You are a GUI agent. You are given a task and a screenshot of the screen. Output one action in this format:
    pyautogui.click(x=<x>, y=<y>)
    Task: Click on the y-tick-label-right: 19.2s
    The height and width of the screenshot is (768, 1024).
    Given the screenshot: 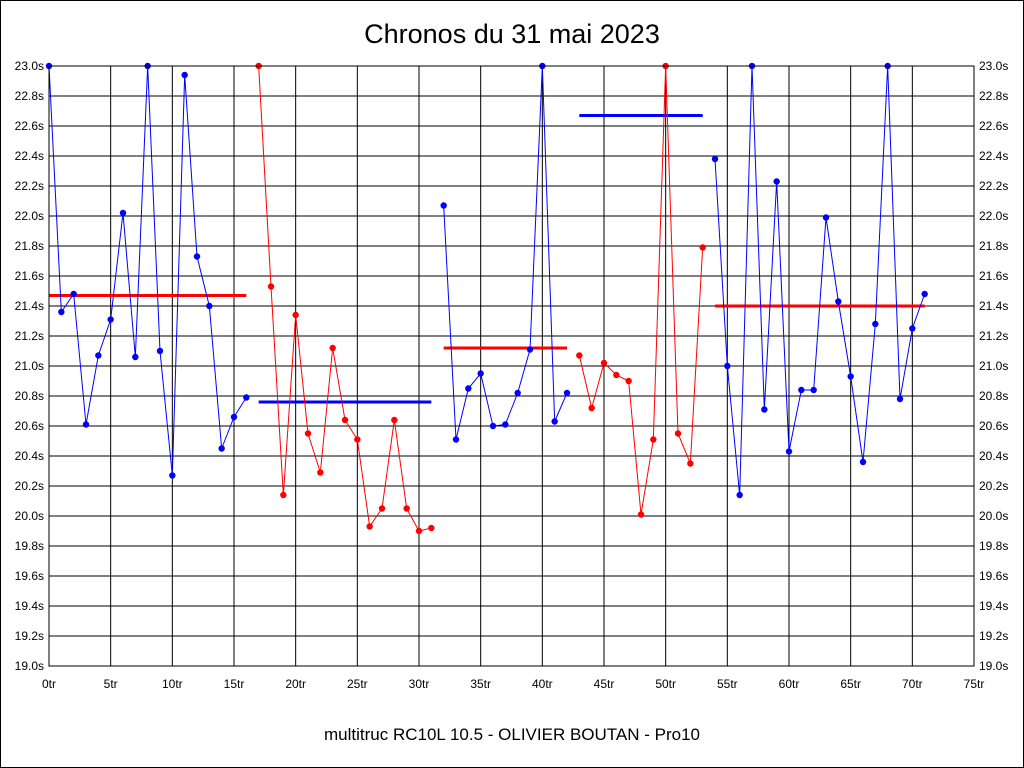 What is the action you would take?
    pyautogui.click(x=993, y=636)
    